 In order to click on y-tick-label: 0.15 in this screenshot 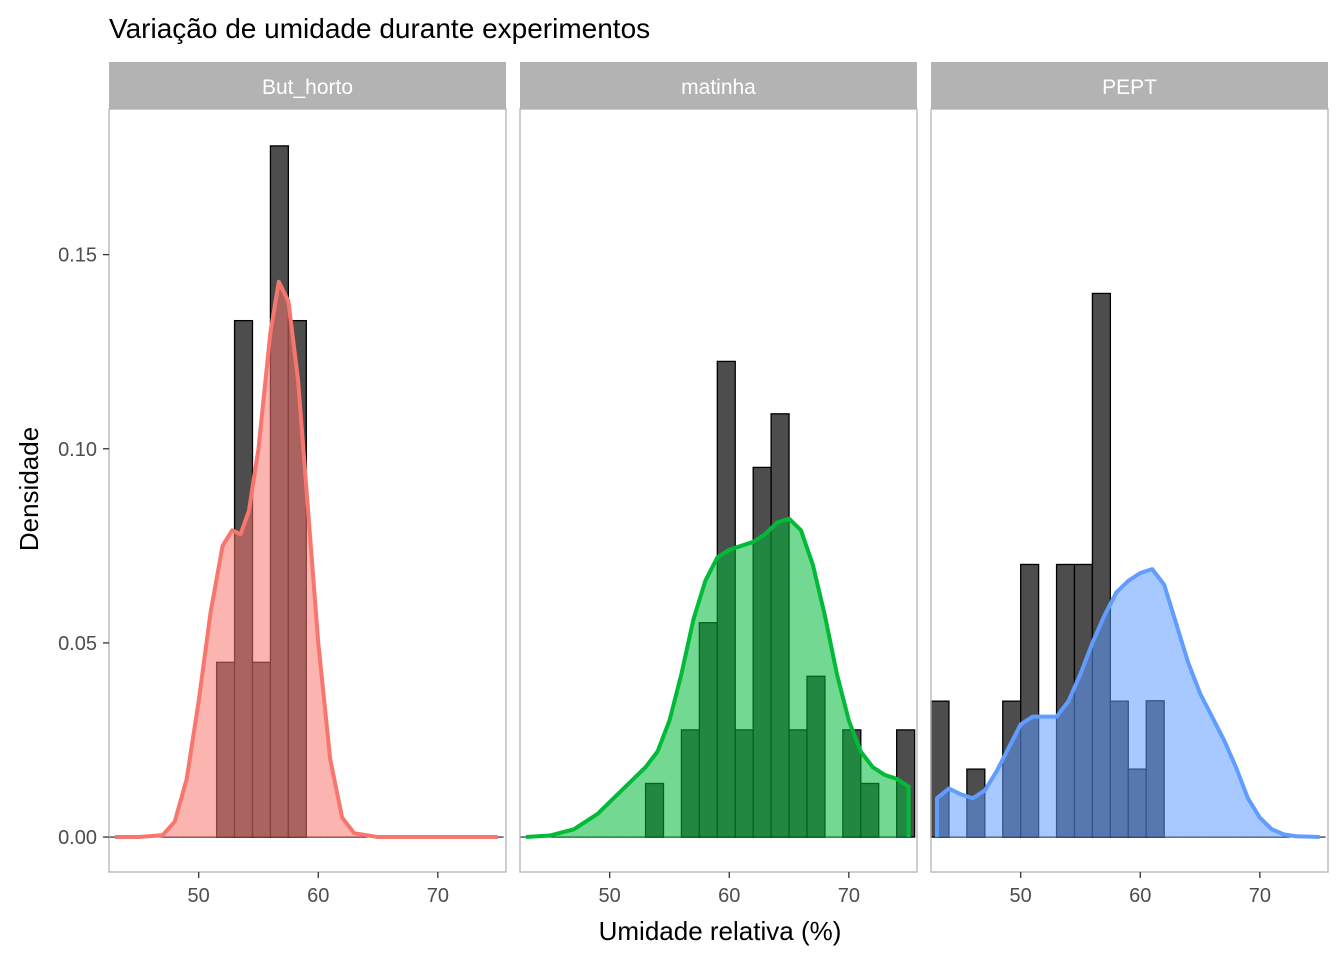, I will do `click(77, 256)`.